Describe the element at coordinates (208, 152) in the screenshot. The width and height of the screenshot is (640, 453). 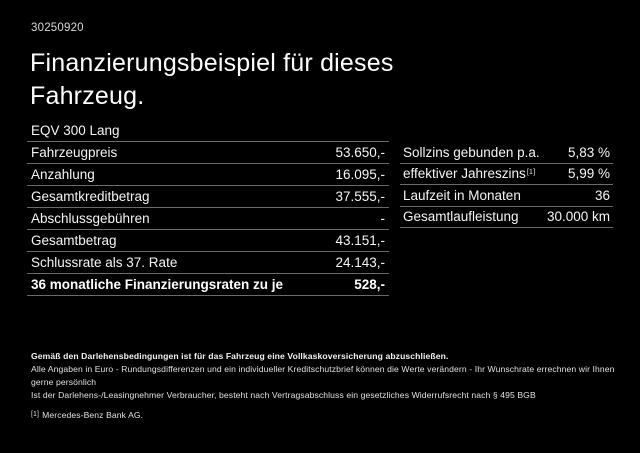
I see `table-row-vehicle-price: Fahrzeugpreis 53.650,-` at that location.